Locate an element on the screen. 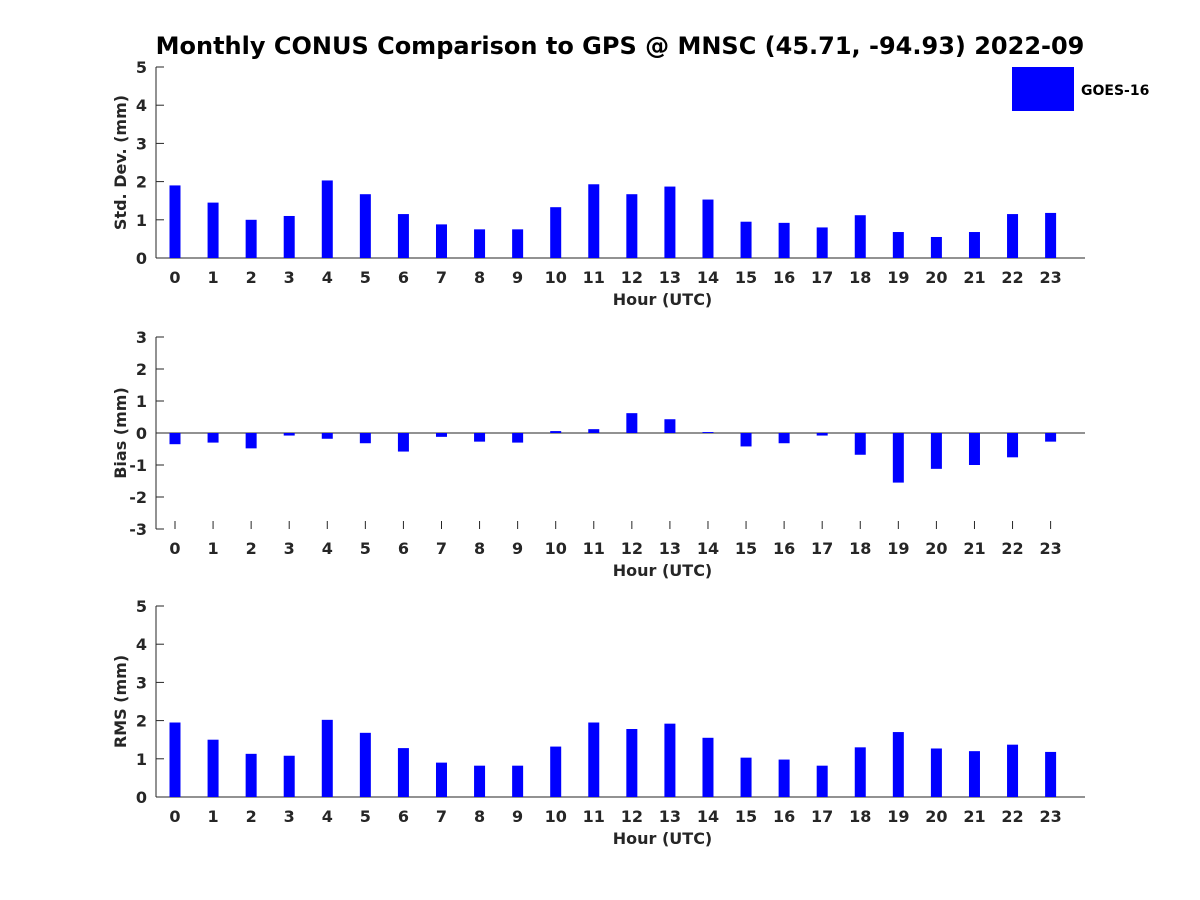  panel-3-x-tick-label: 5 is located at coordinates (365, 816).